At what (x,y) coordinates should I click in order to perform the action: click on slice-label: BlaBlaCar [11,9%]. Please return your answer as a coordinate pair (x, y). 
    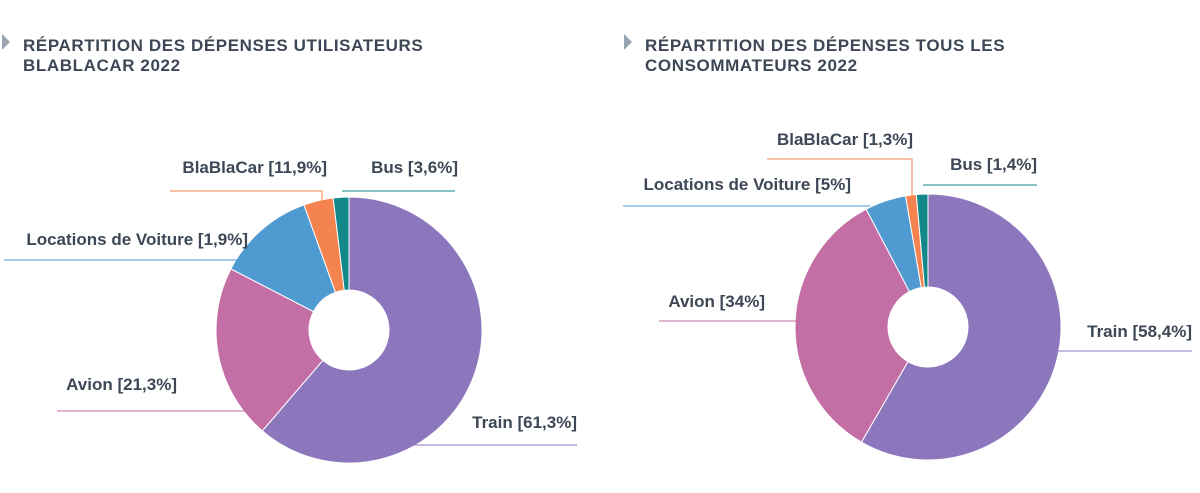
    Looking at the image, I should click on (254, 167).